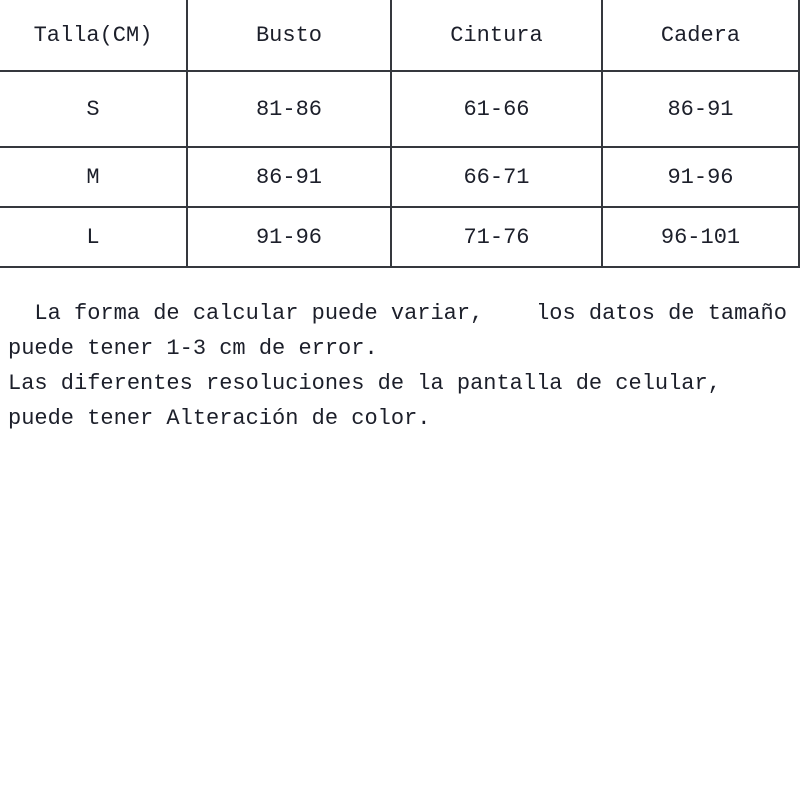 The image size is (800, 800). I want to click on table-cell-cadera-s: 86-91, so click(701, 110).